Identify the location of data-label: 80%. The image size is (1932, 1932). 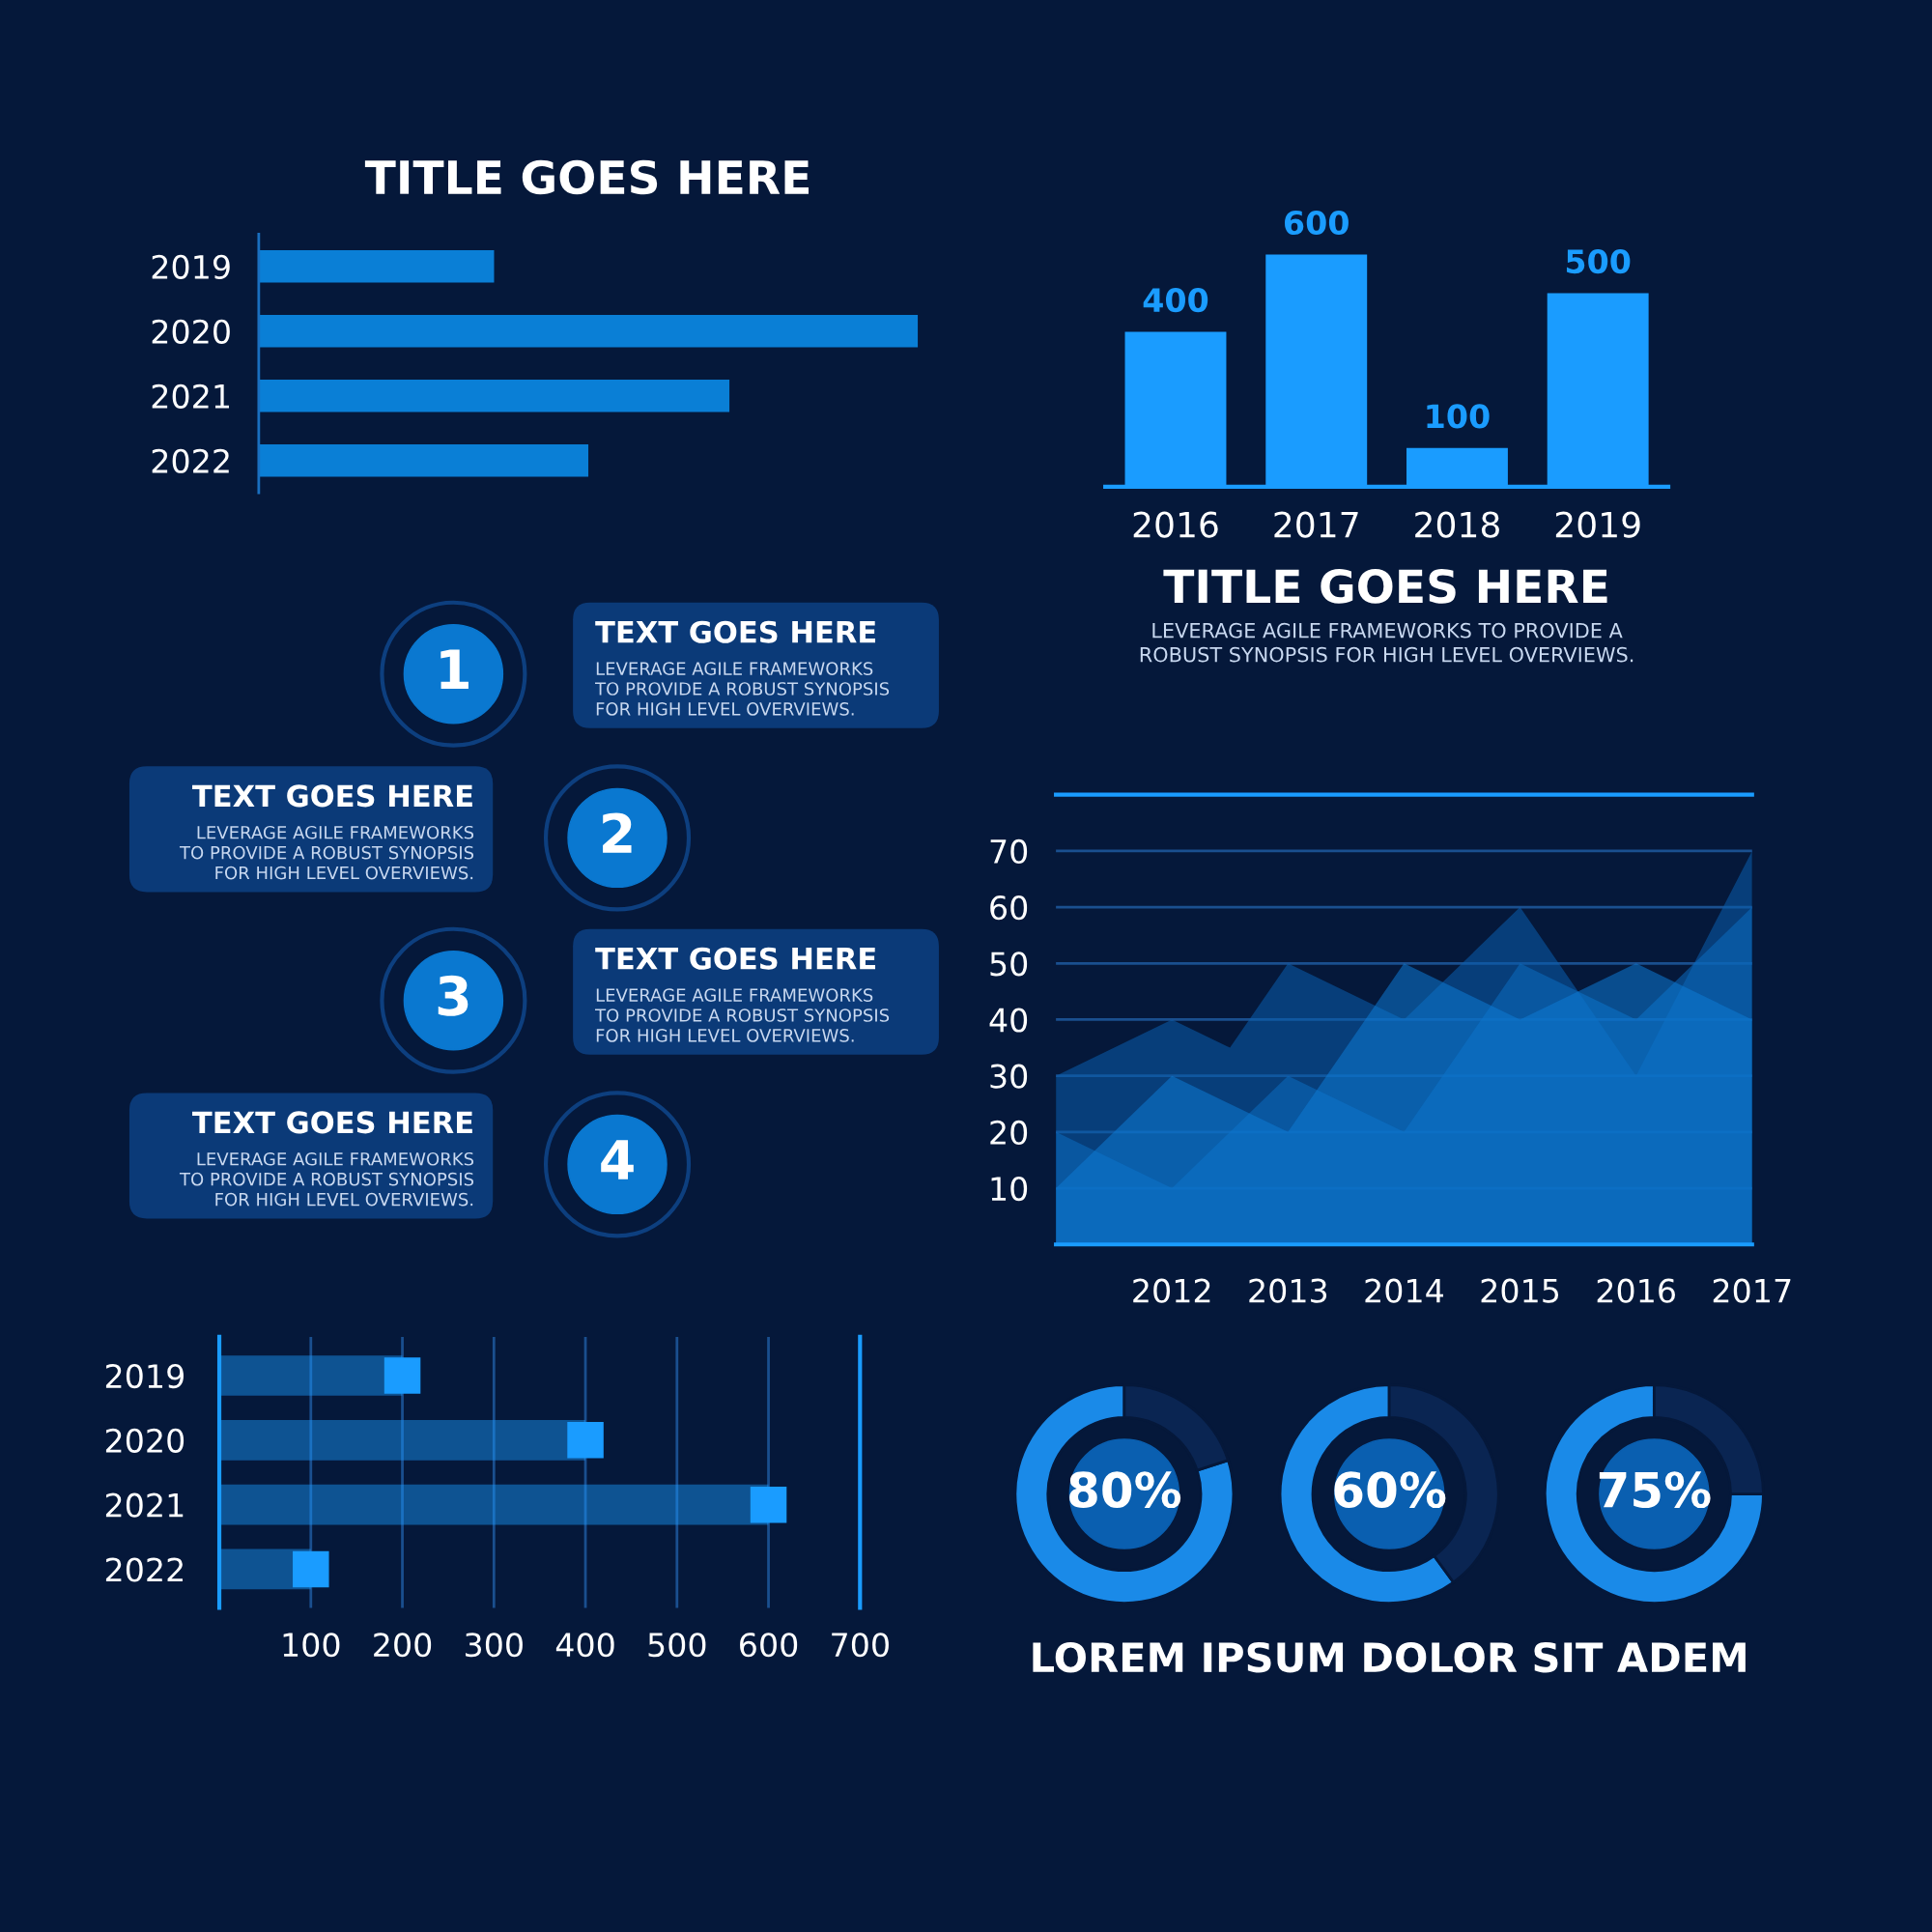
(1125, 1490).